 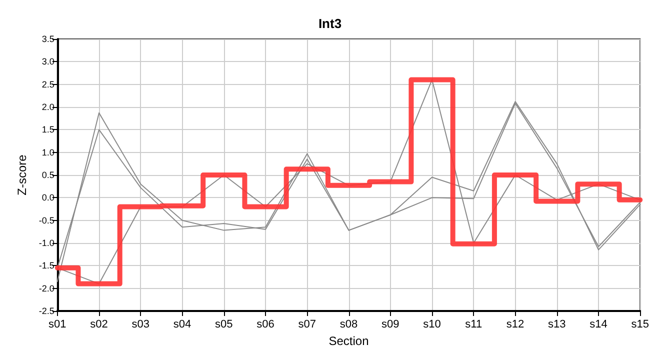 What do you see at coordinates (46, 265) in the screenshot?
I see `y-tick-label: -1.5` at bounding box center [46, 265].